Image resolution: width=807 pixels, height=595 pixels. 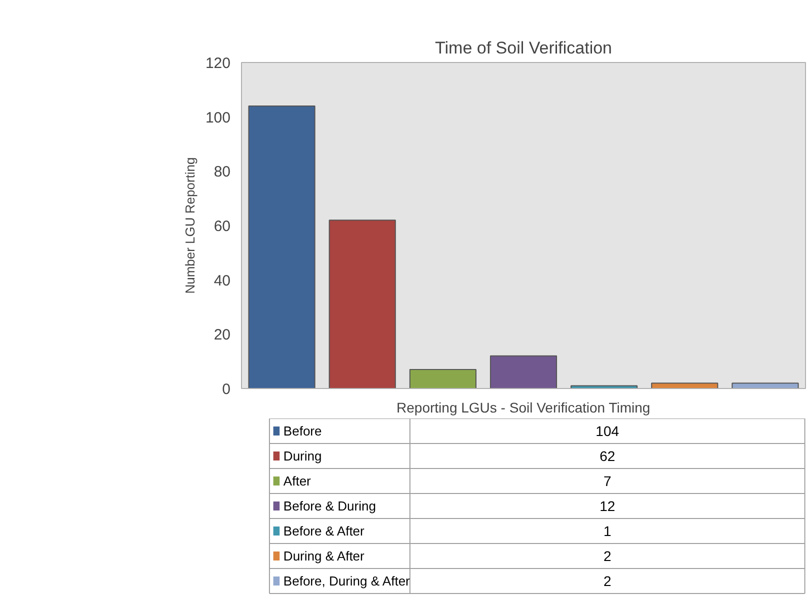 I want to click on y-axis-title: Number LGU Reporting, so click(x=190, y=225).